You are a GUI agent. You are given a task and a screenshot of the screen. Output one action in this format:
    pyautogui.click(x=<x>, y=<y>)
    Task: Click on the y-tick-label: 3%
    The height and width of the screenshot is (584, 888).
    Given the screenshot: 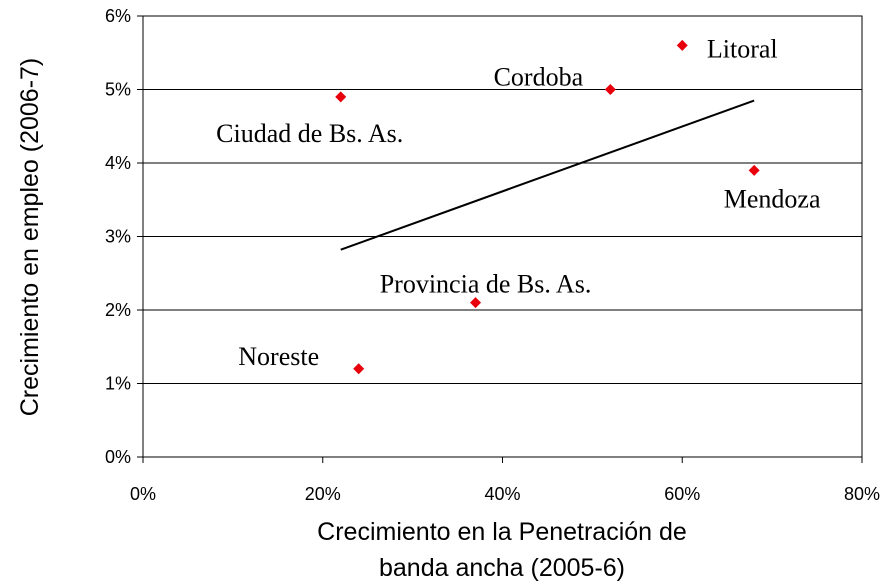 What is the action you would take?
    pyautogui.click(x=118, y=237)
    